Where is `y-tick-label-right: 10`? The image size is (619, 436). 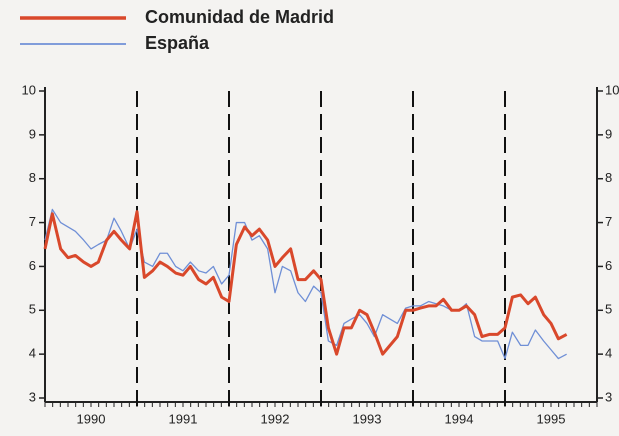
y-tick-label-right: 10 is located at coordinates (612, 89).